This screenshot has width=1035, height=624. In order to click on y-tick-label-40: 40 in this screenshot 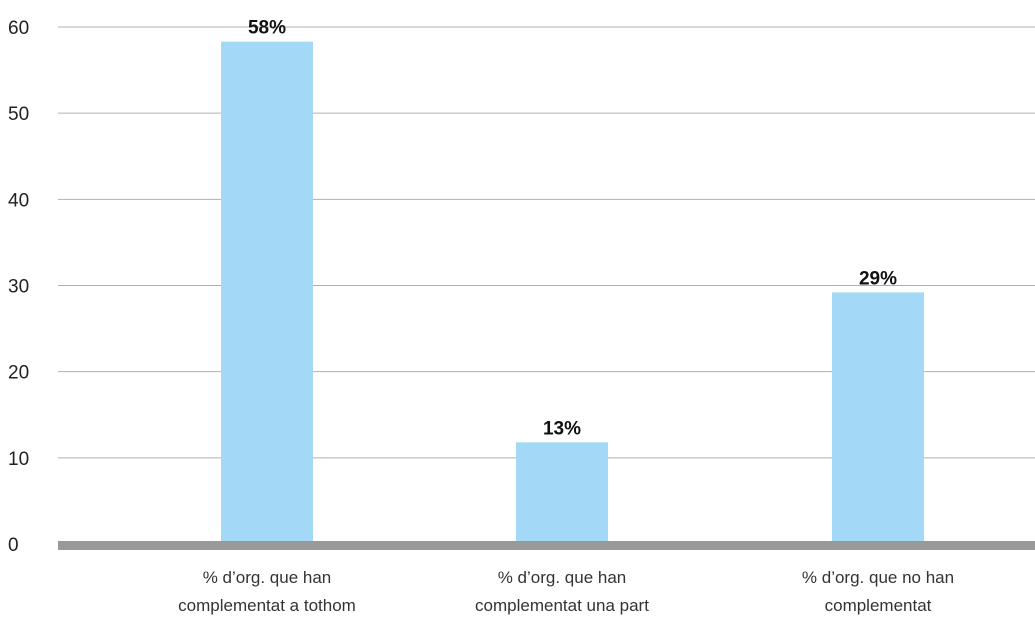, I will do `click(18, 200)`.